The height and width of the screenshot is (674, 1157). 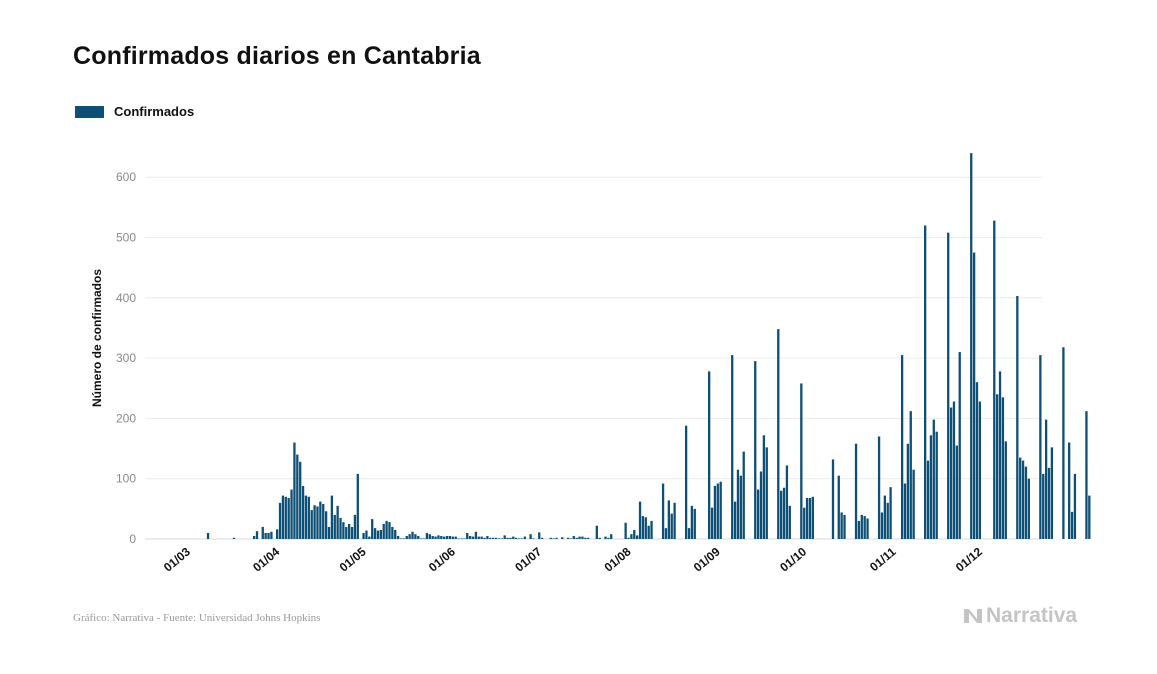 I want to click on x-tick-label: 01/04, so click(x=266, y=559).